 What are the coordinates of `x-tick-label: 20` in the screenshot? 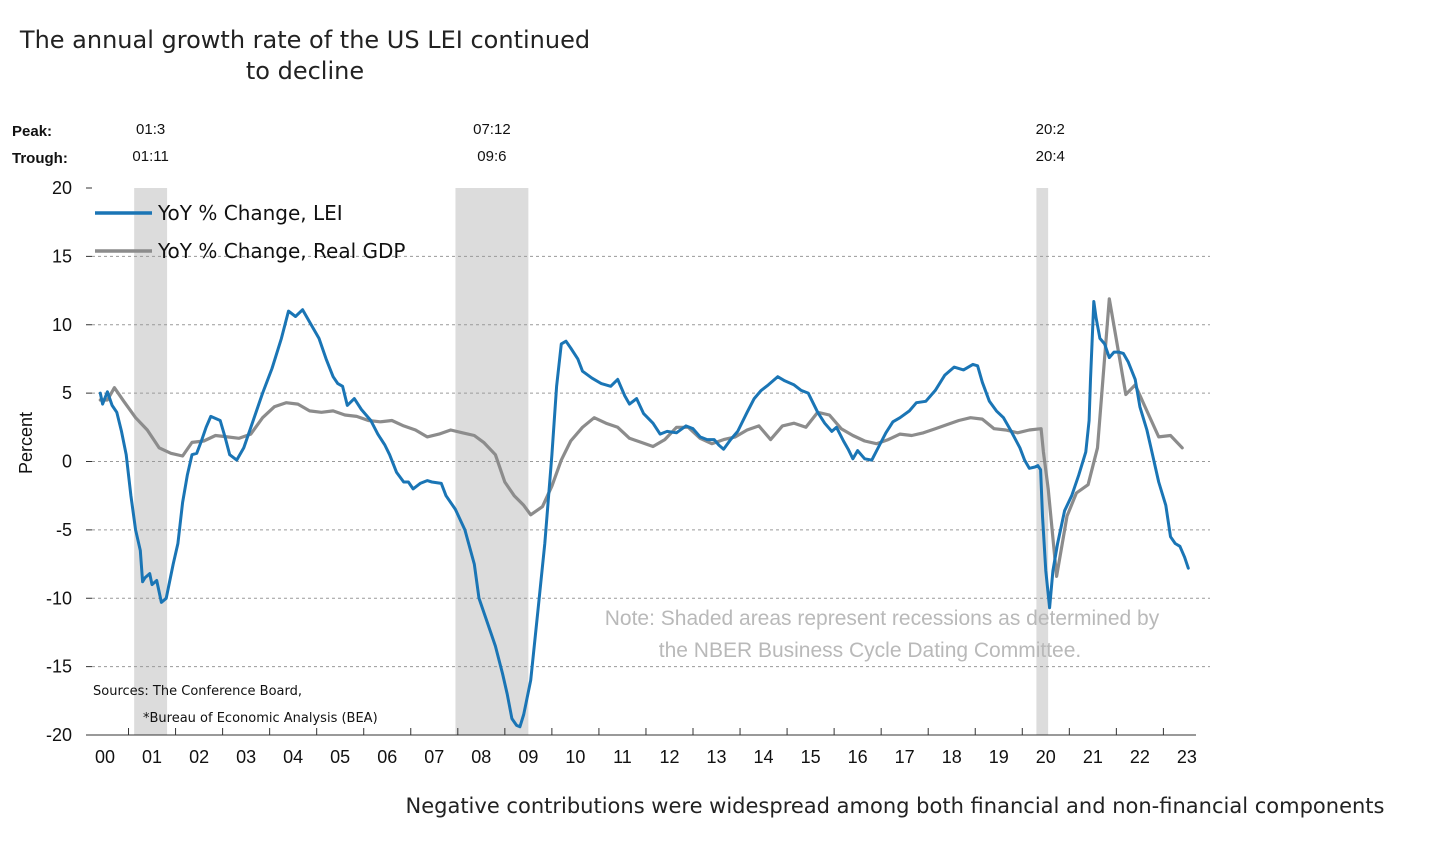 It's located at (1046, 757).